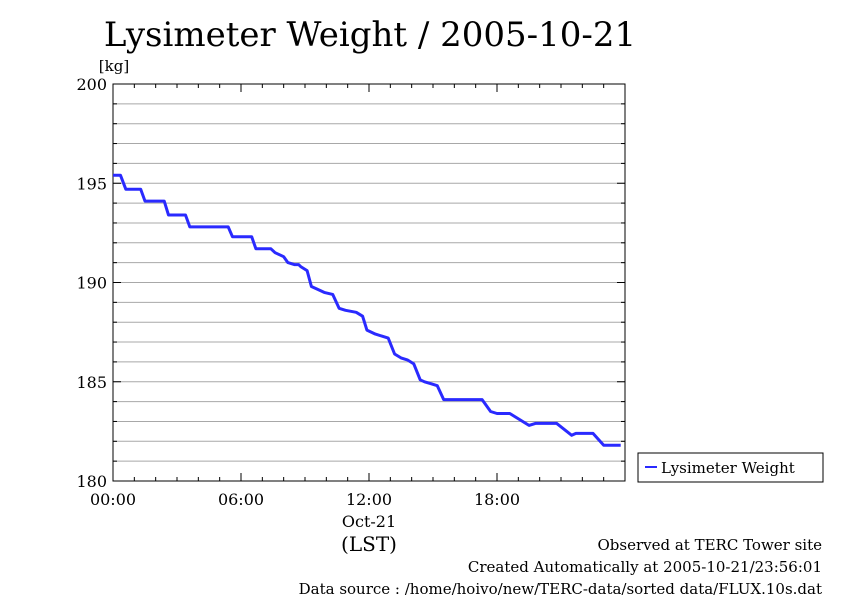  Describe the element at coordinates (369, 544) in the screenshot. I see `x-axis-label: (LST)` at that location.